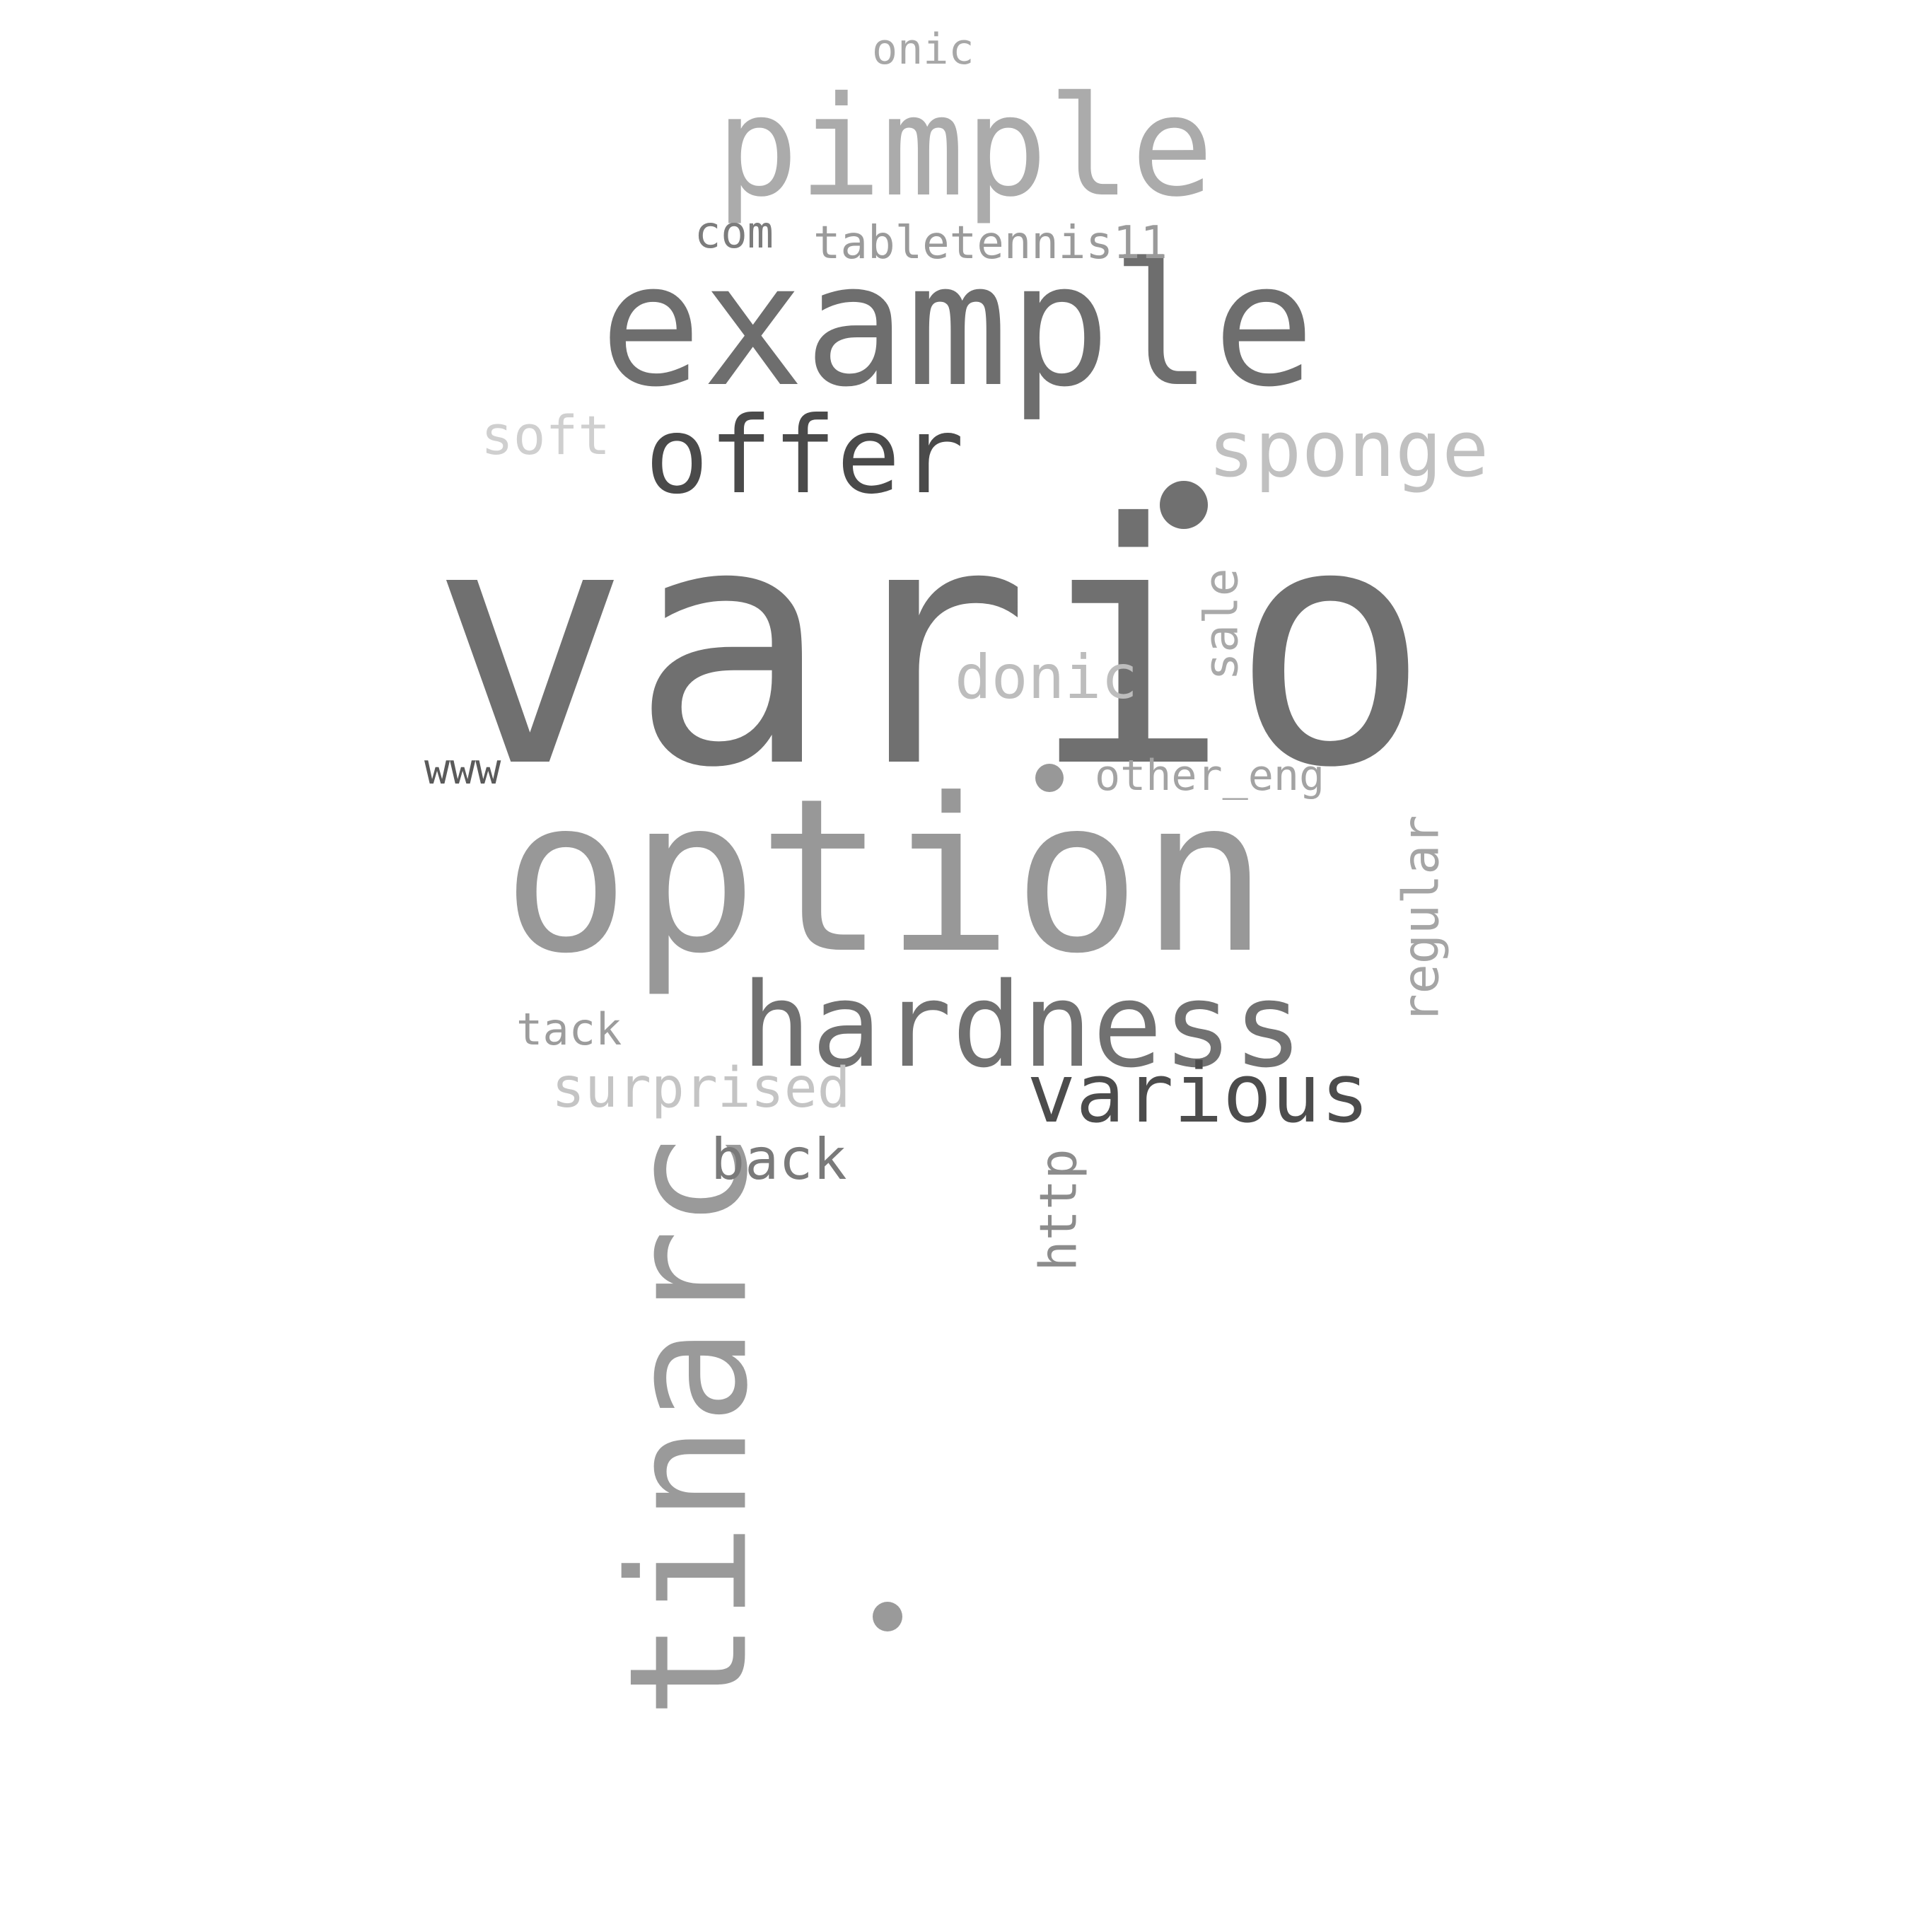  What do you see at coordinates (779, 1159) in the screenshot?
I see `word-back: back` at bounding box center [779, 1159].